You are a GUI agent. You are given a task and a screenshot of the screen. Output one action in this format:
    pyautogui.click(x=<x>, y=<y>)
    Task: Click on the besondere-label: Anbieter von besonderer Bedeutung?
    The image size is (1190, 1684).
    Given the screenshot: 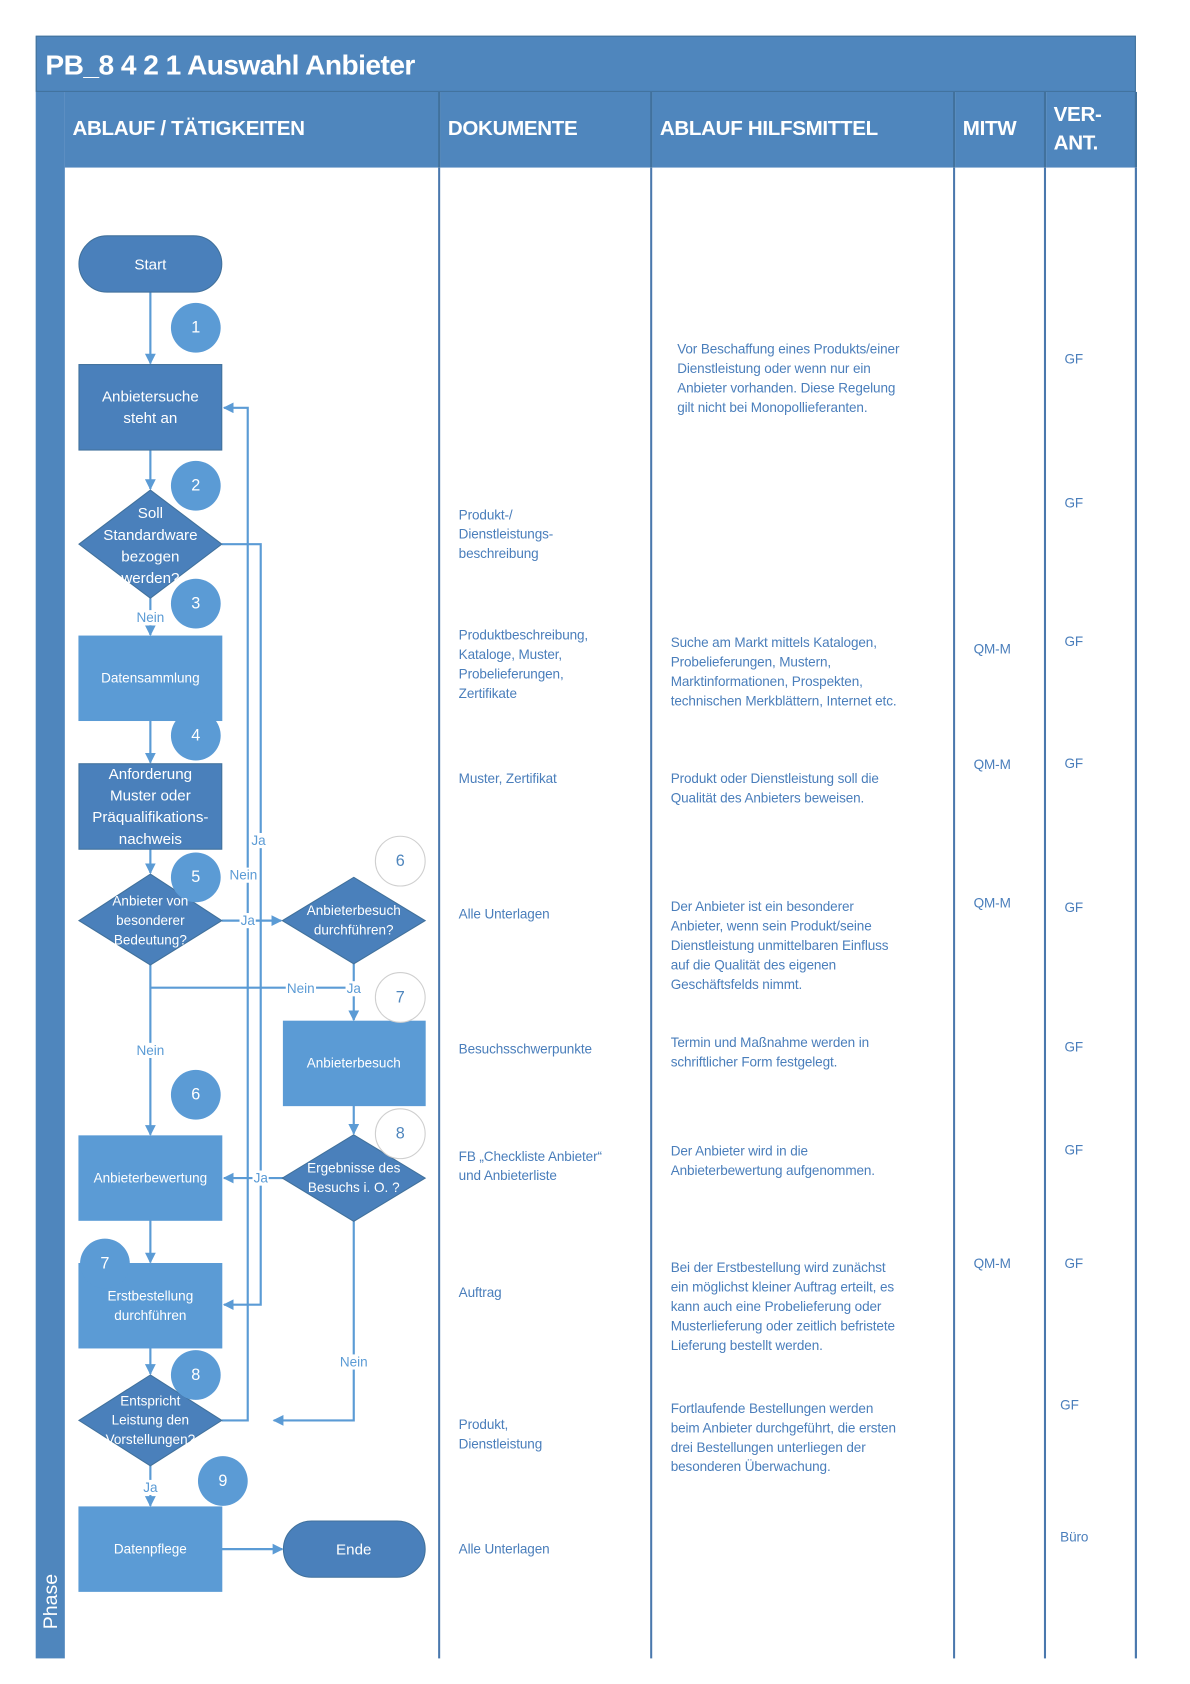 What is the action you would take?
    pyautogui.click(x=150, y=920)
    